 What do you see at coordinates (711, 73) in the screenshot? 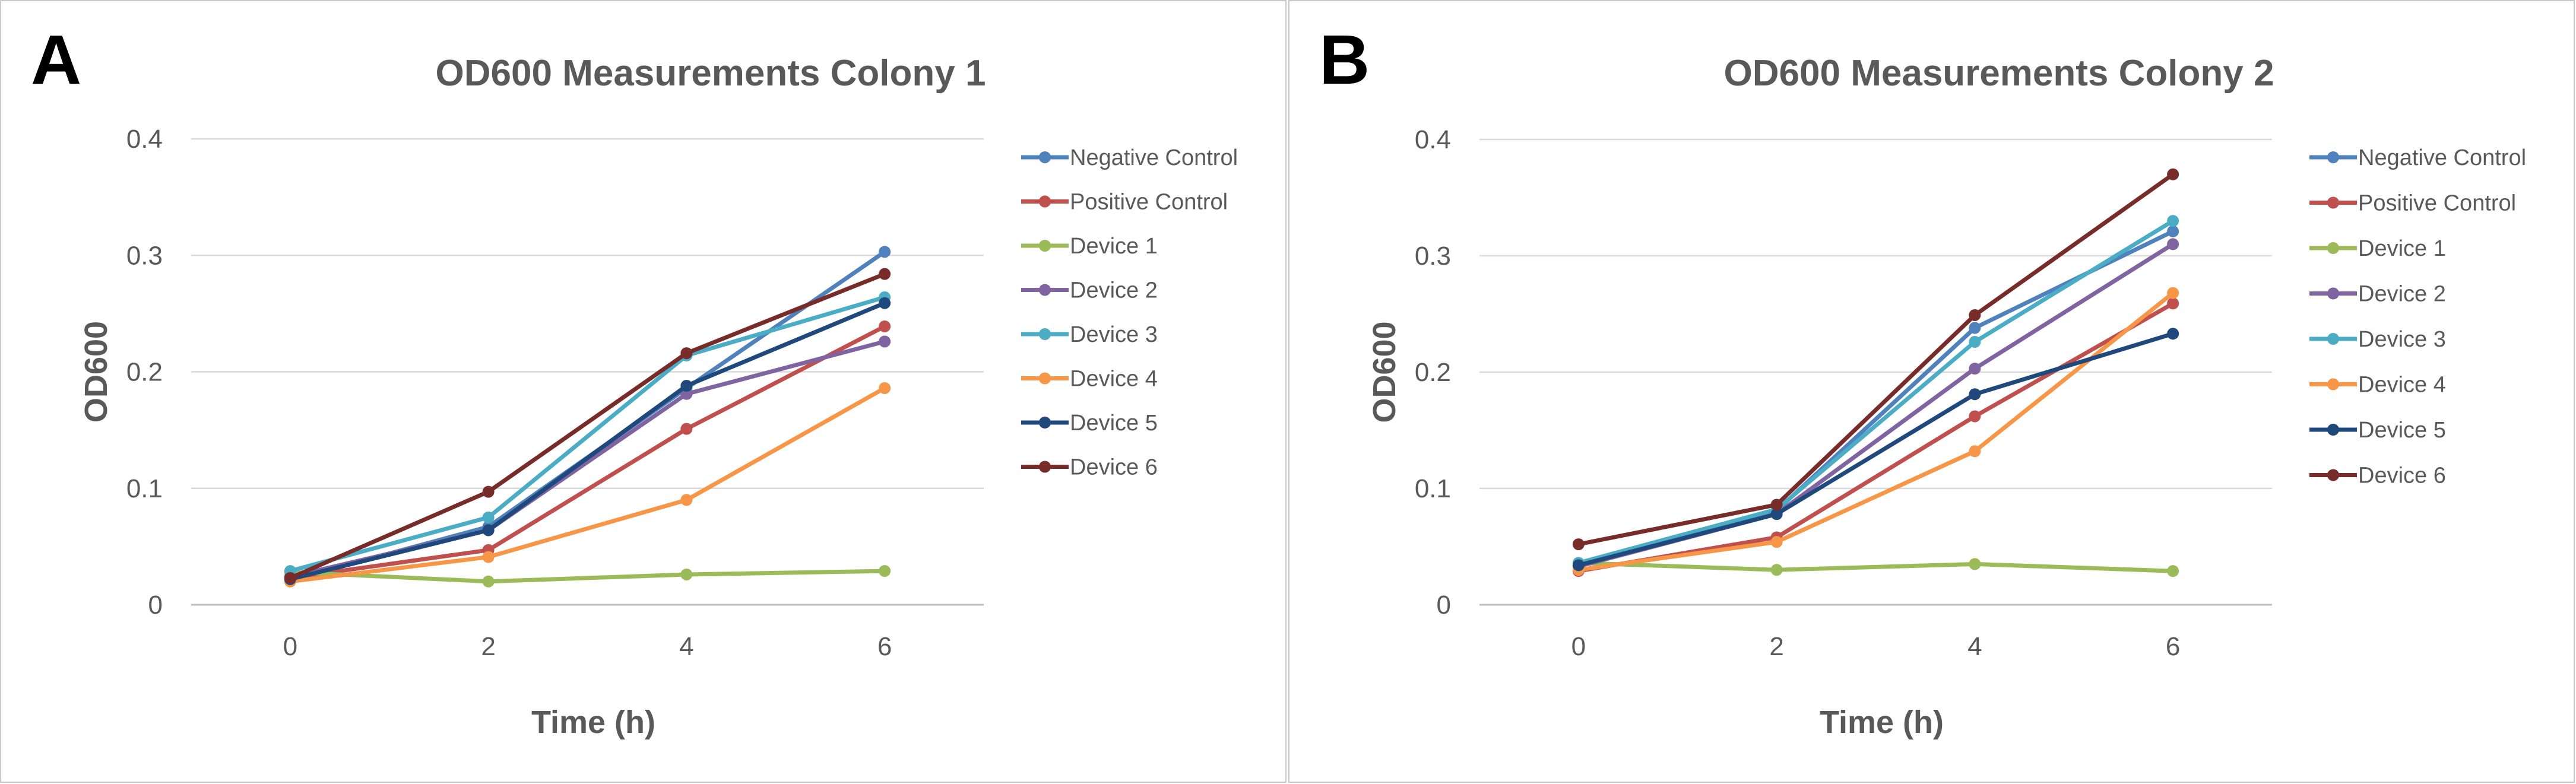
I see `chart-title: OD600 Measurements Colony 1` at bounding box center [711, 73].